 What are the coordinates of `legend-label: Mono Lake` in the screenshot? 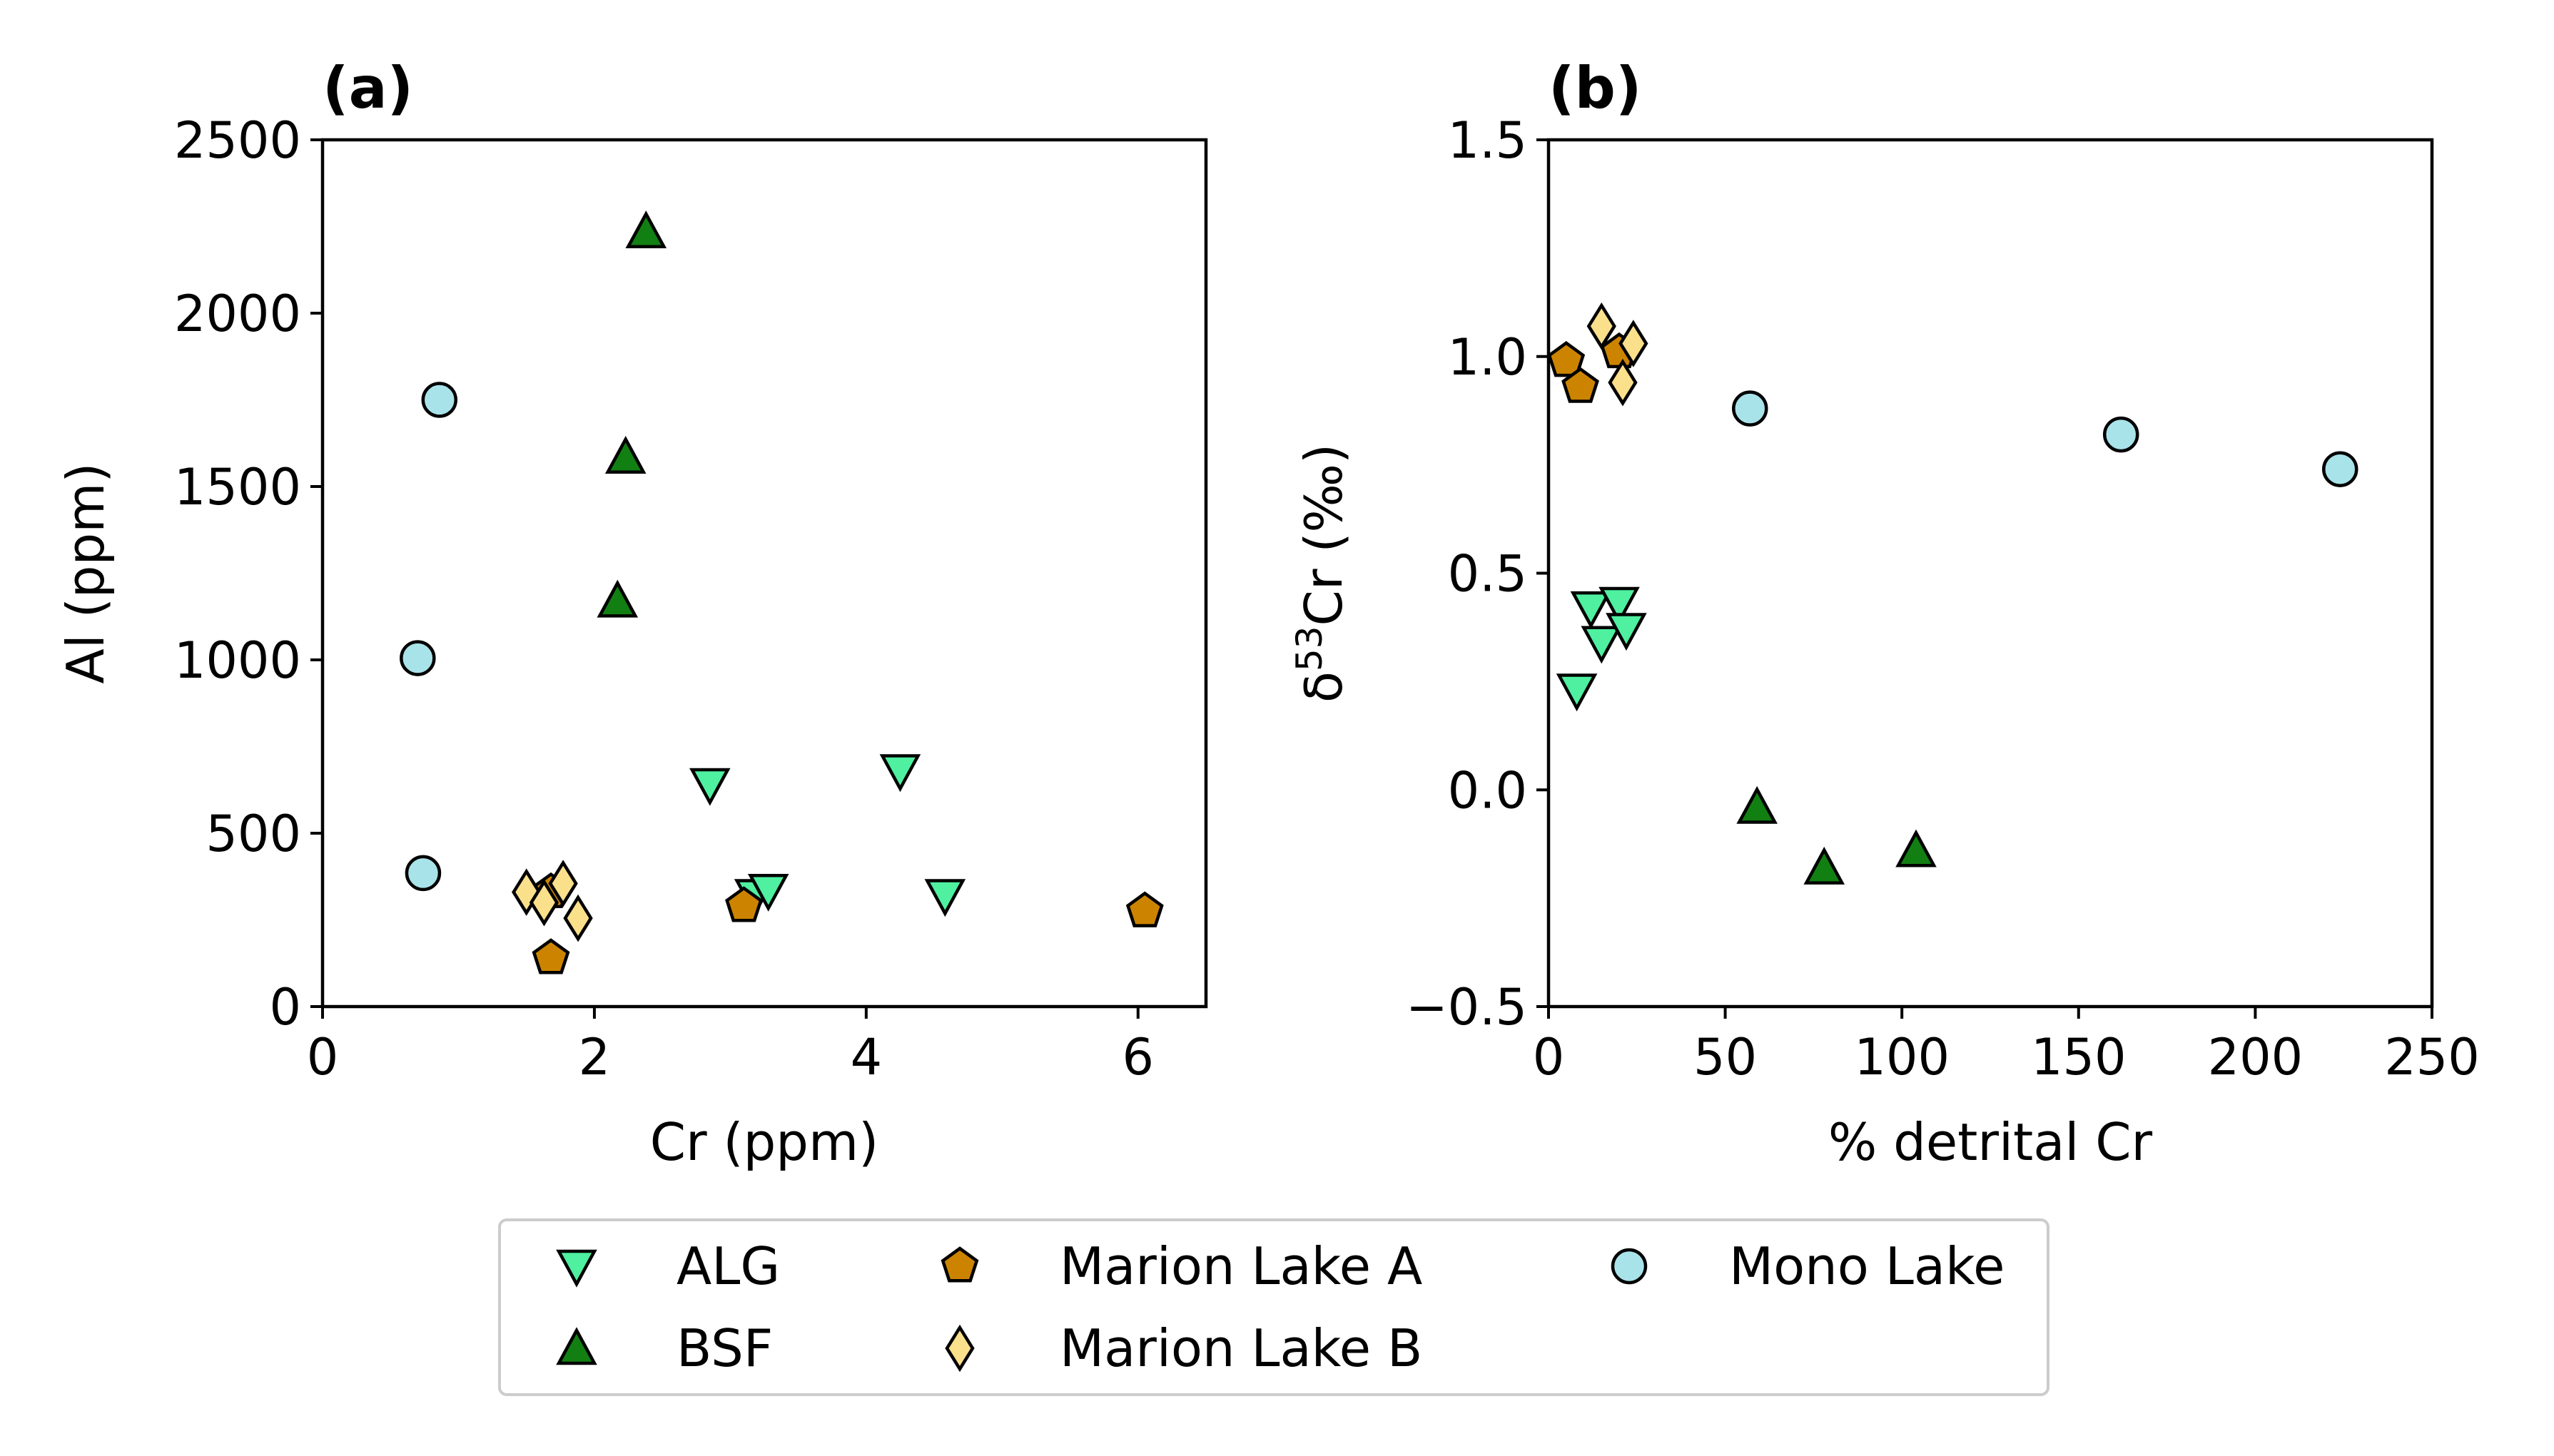 It's located at (1867, 1266).